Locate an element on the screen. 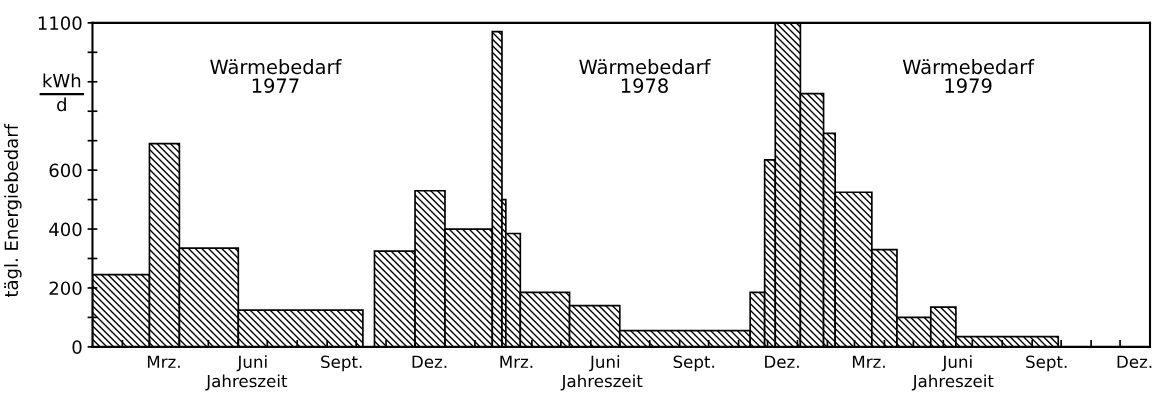 The height and width of the screenshot is (401, 1153). y-tick-label: 600 is located at coordinates (65, 170).